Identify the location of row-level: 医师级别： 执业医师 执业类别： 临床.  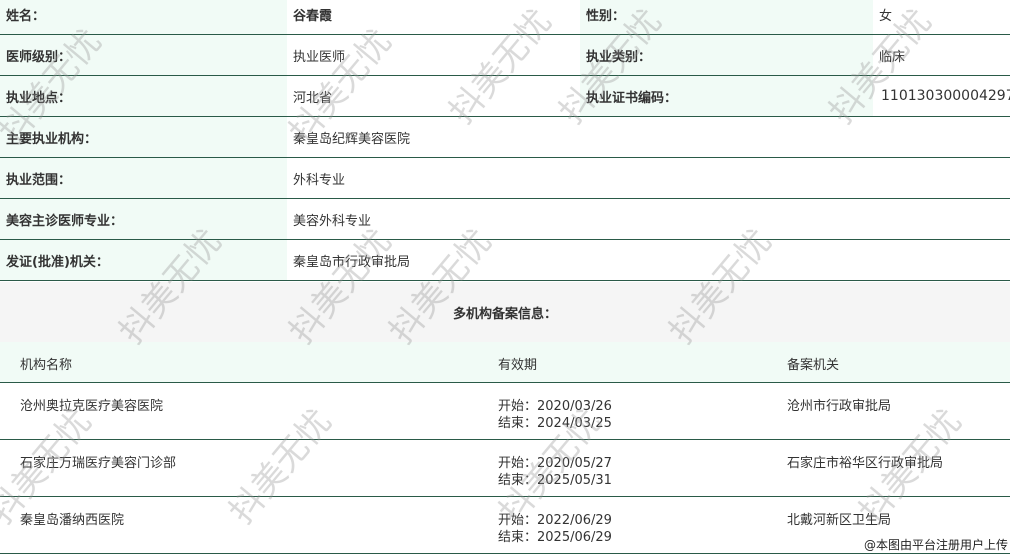
(505, 55).